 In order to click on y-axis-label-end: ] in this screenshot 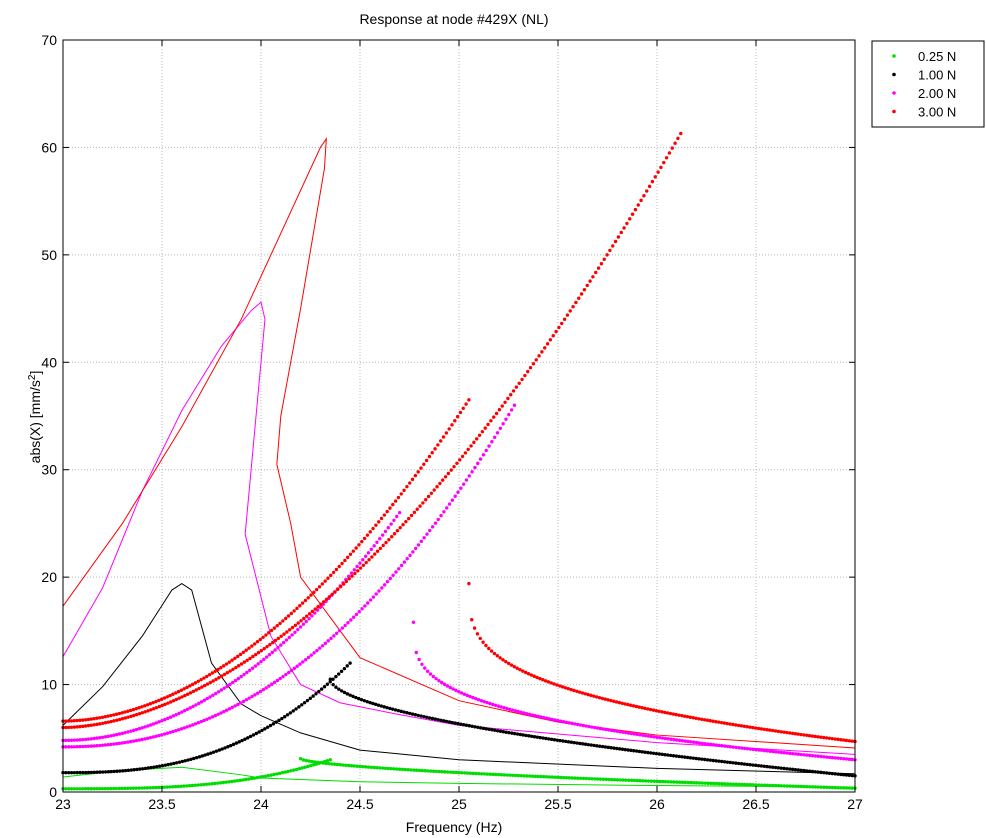, I will do `click(35, 373)`.